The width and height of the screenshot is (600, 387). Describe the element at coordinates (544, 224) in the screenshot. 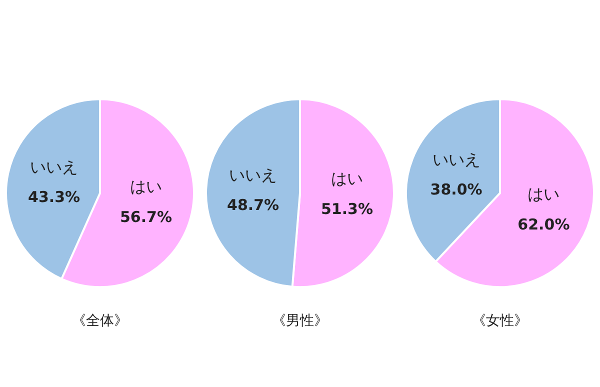

I see `data-label: 62.0%` at that location.